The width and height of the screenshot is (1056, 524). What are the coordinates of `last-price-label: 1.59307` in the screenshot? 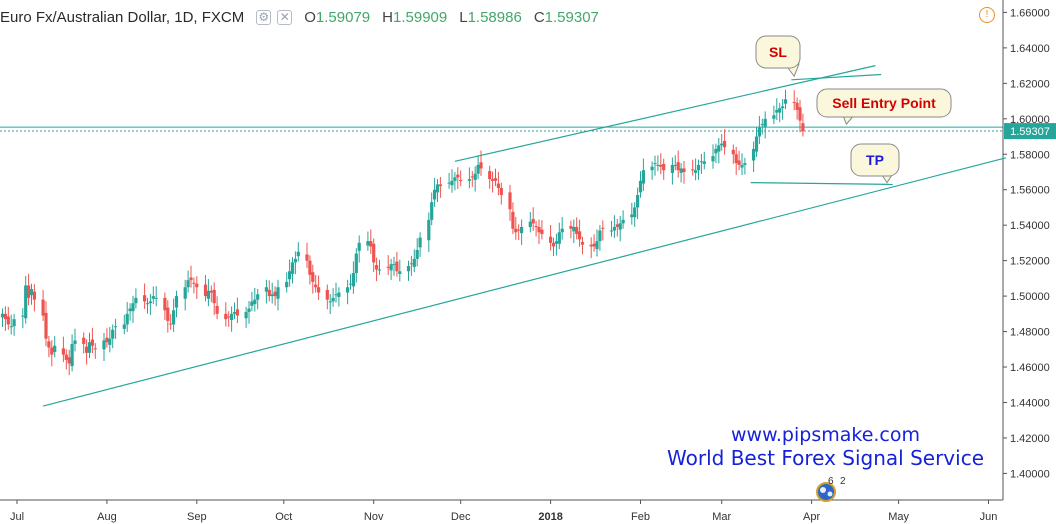 It's located at (1030, 132).